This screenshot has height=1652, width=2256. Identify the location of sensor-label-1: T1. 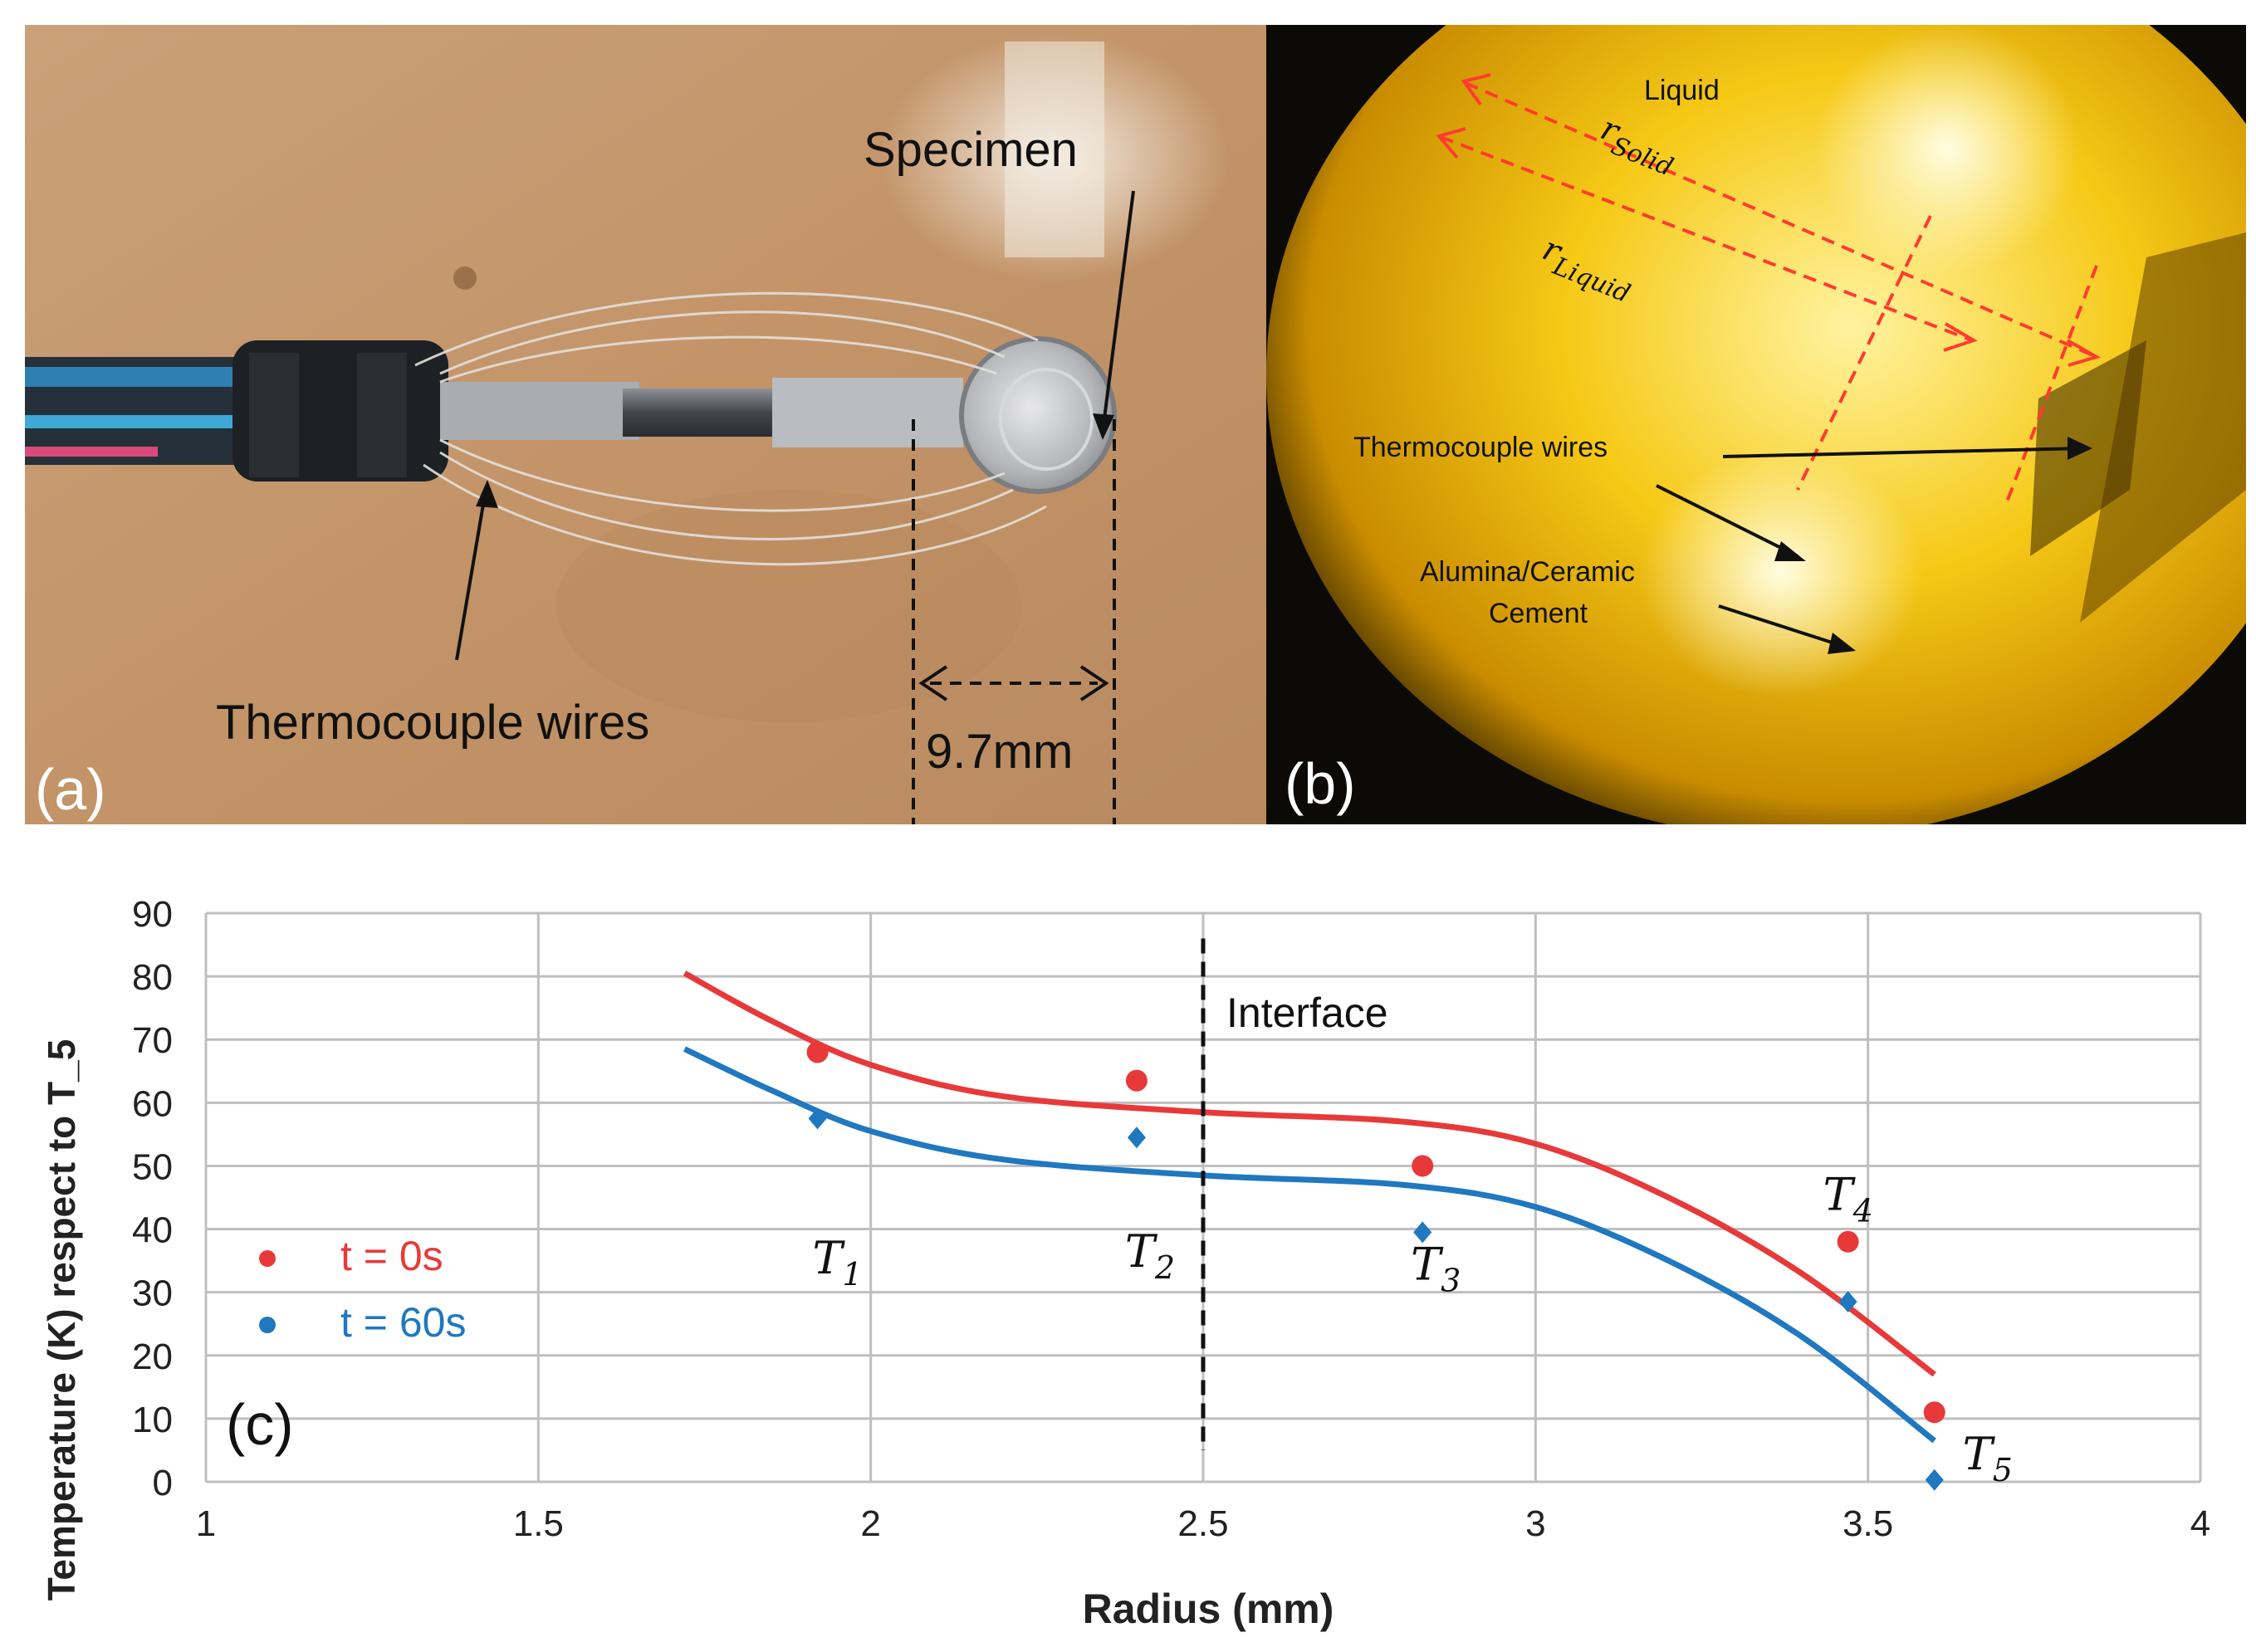
(838, 1262).